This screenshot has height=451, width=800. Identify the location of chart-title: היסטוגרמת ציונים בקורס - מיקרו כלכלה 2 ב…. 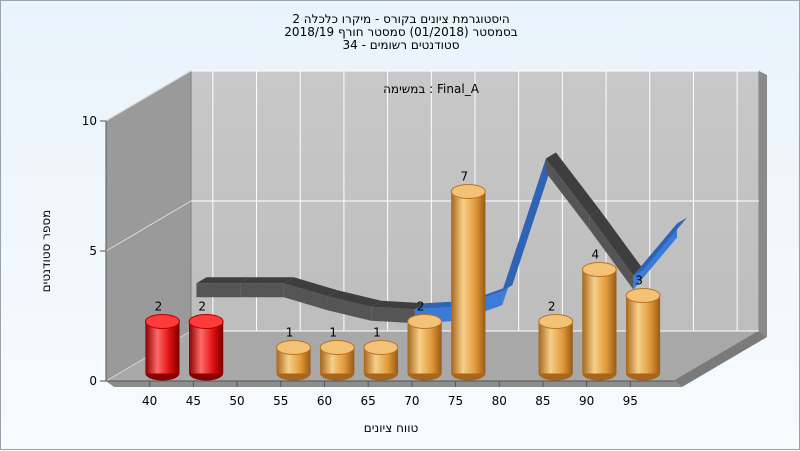
(400, 32).